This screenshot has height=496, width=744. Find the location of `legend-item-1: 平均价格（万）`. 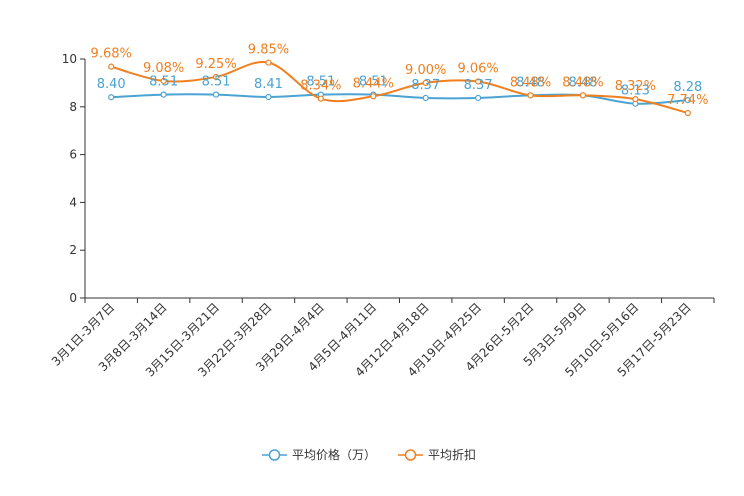

legend-item-1: 平均价格（万） is located at coordinates (319, 454).